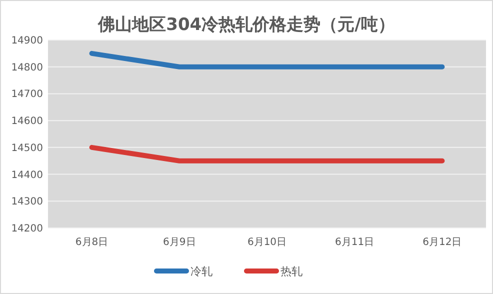 The height and width of the screenshot is (294, 493). What do you see at coordinates (442, 242) in the screenshot?
I see `x-tick-label: 6月12日` at bounding box center [442, 242].